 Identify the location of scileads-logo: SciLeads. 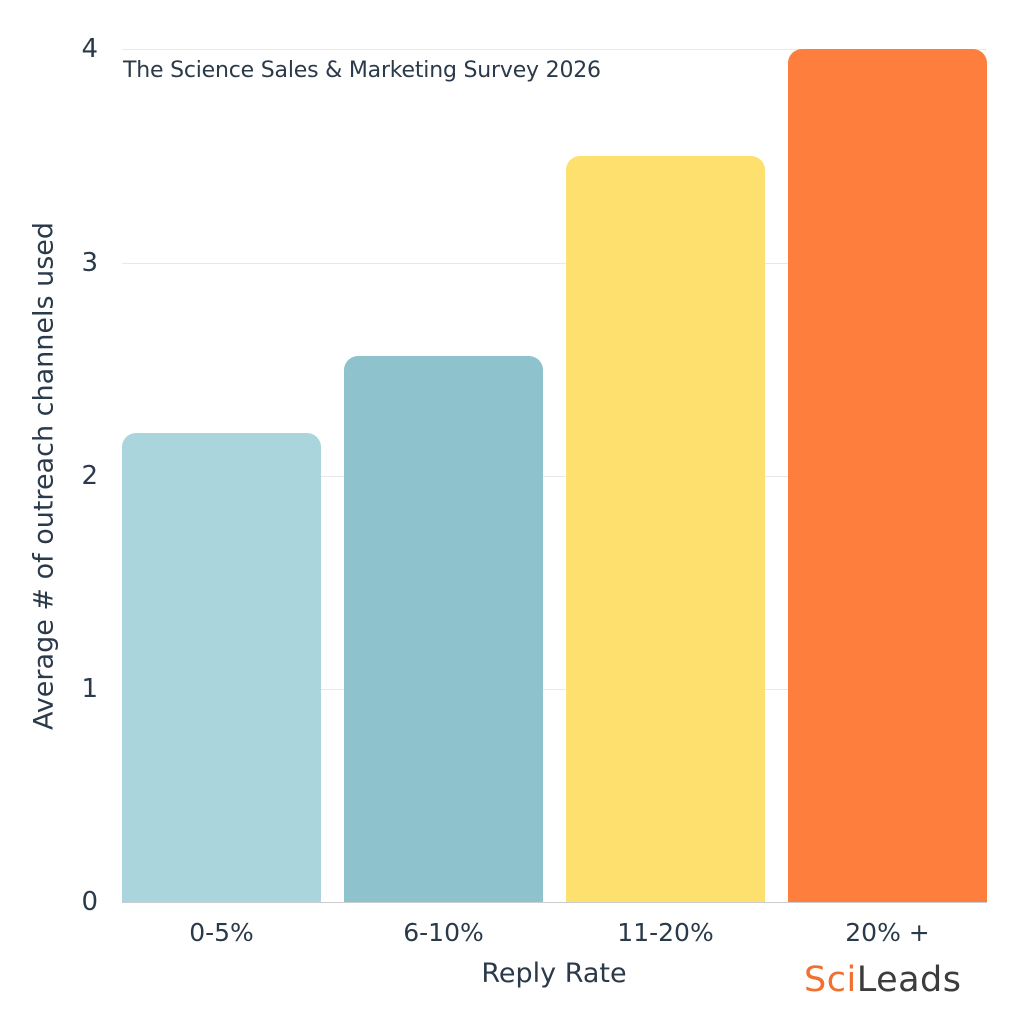
(883, 980).